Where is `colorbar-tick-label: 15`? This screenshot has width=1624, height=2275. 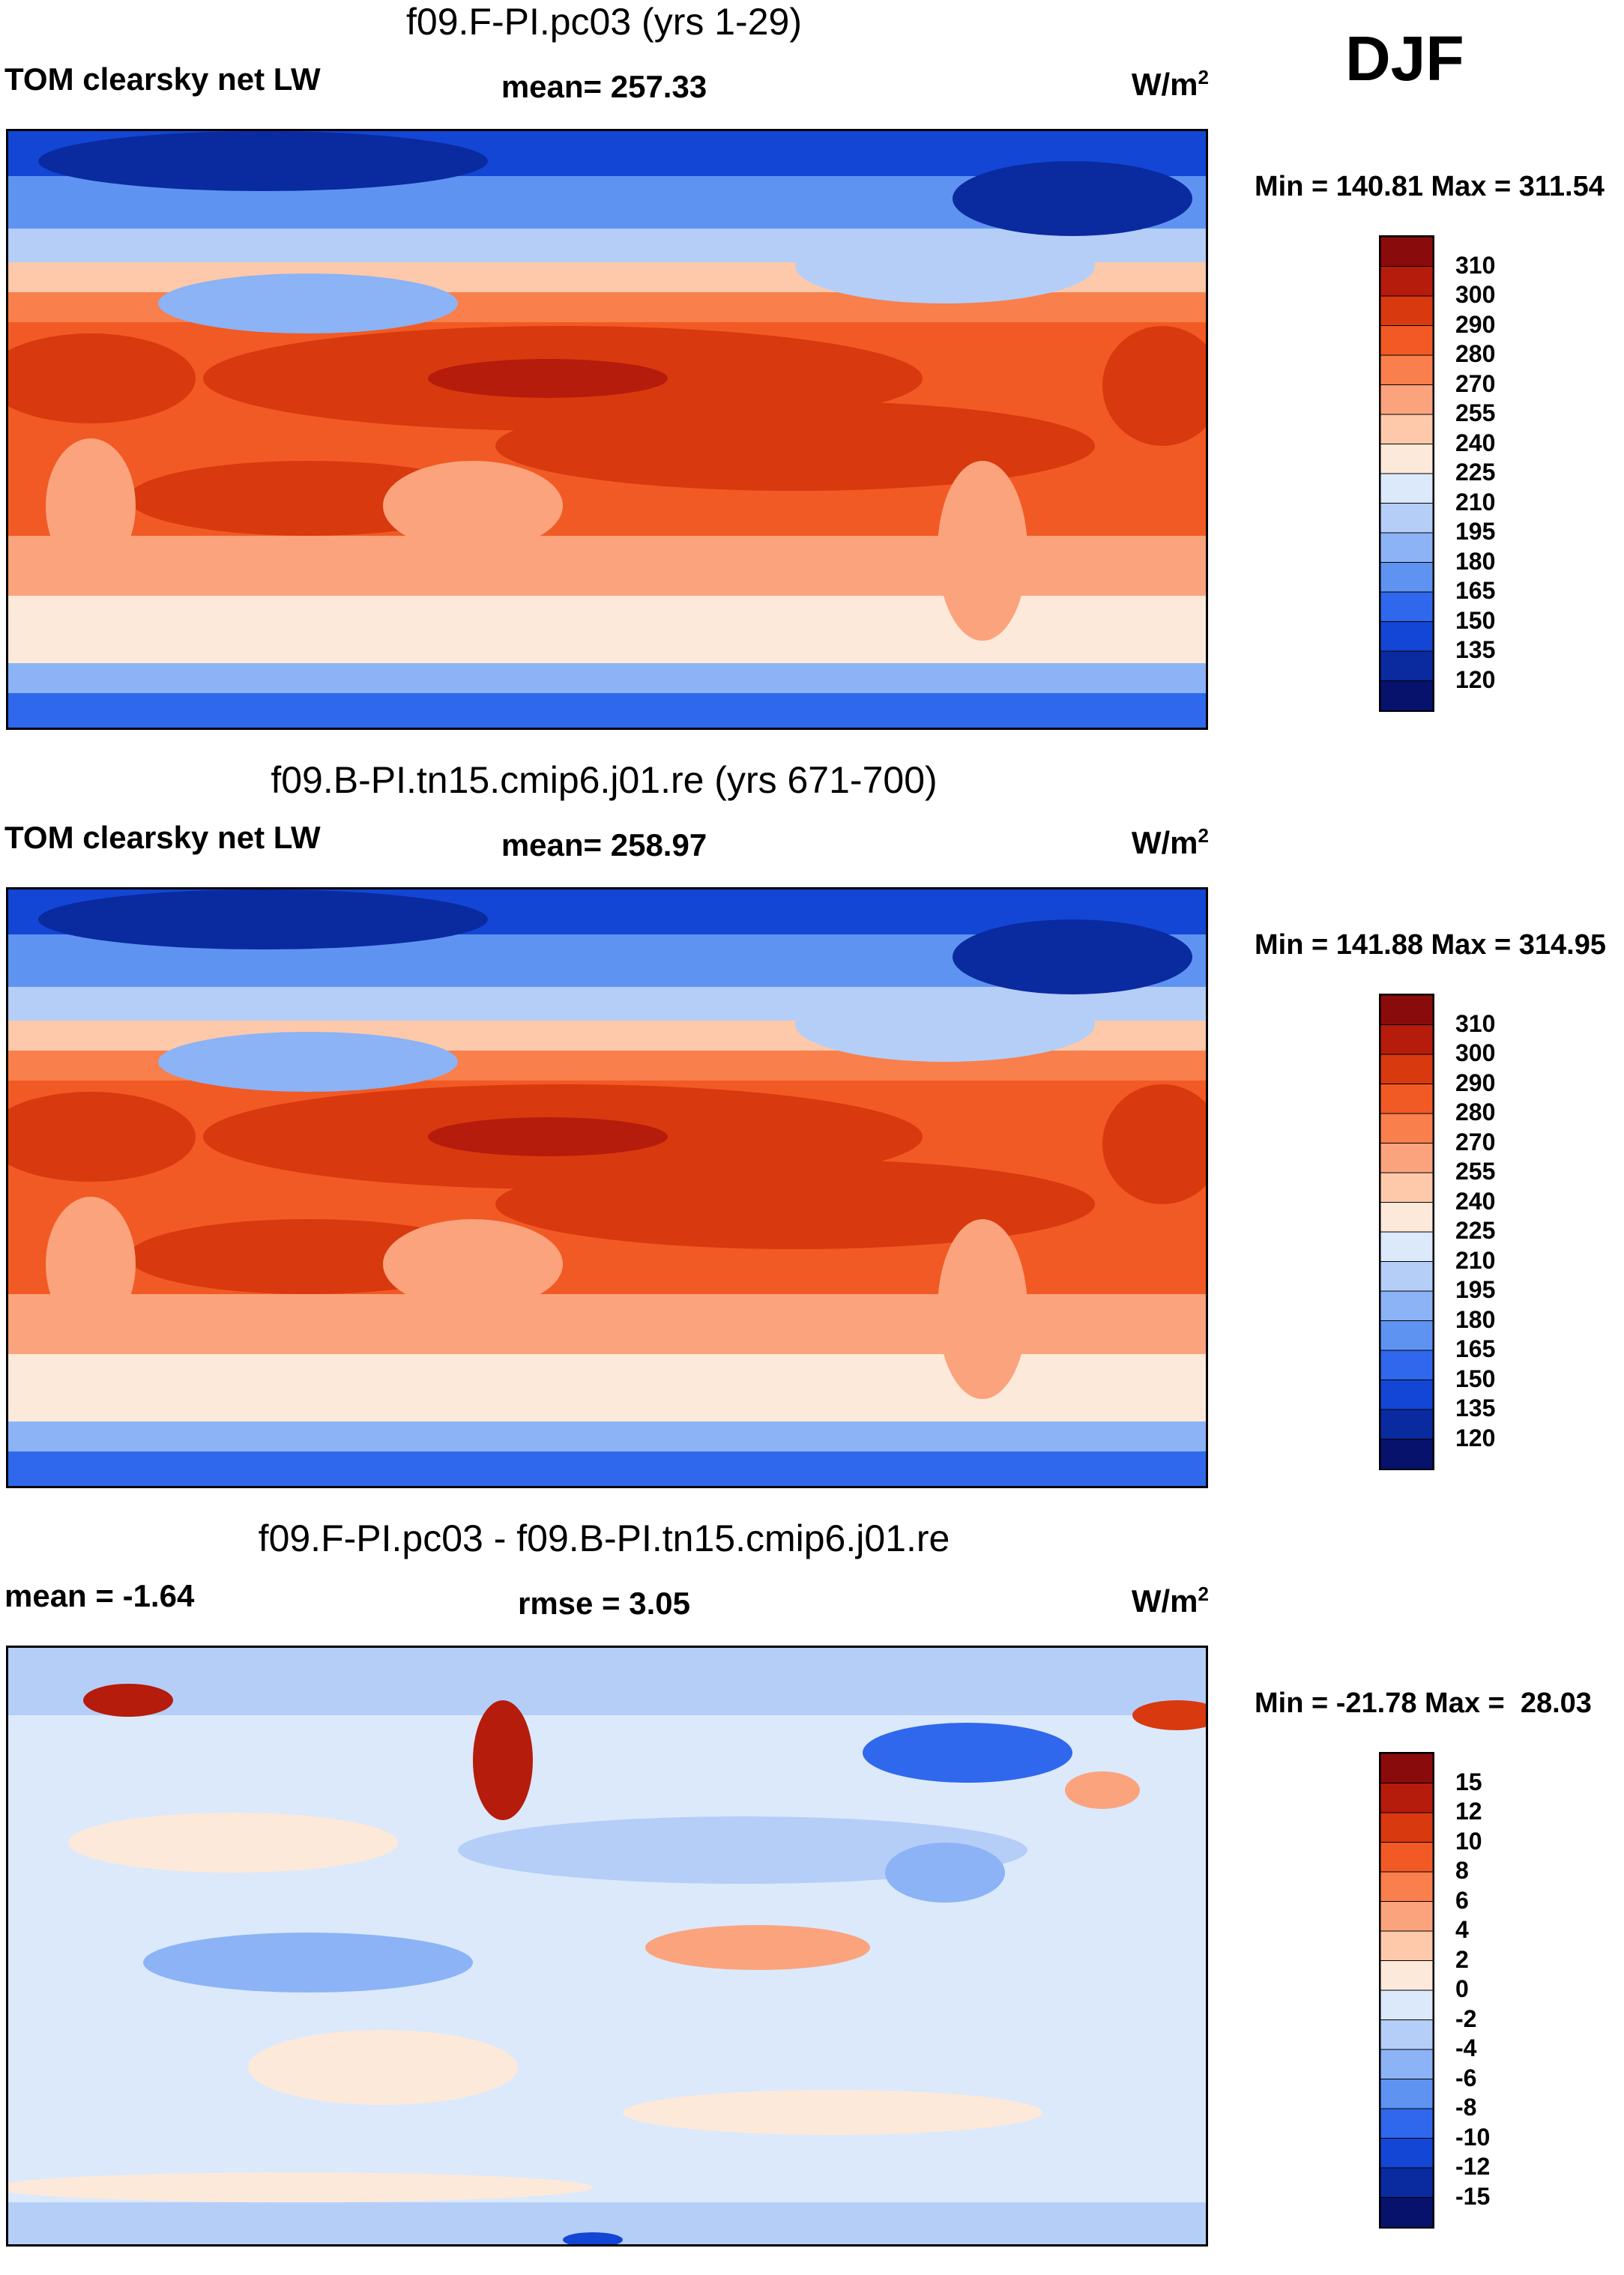 colorbar-tick-label: 15 is located at coordinates (1468, 1781).